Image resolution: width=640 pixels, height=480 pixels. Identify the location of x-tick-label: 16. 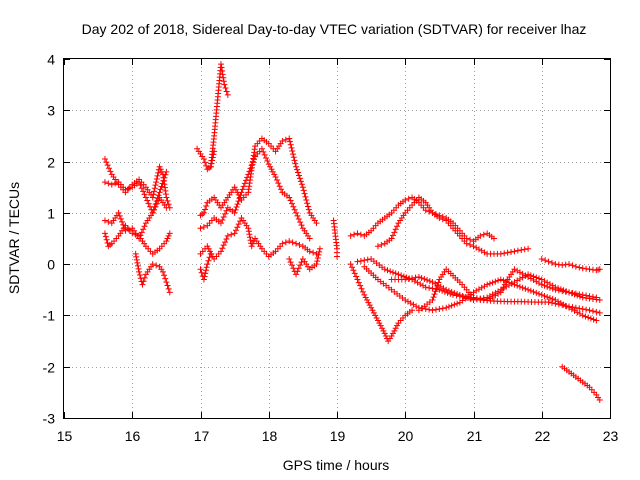
(133, 436).